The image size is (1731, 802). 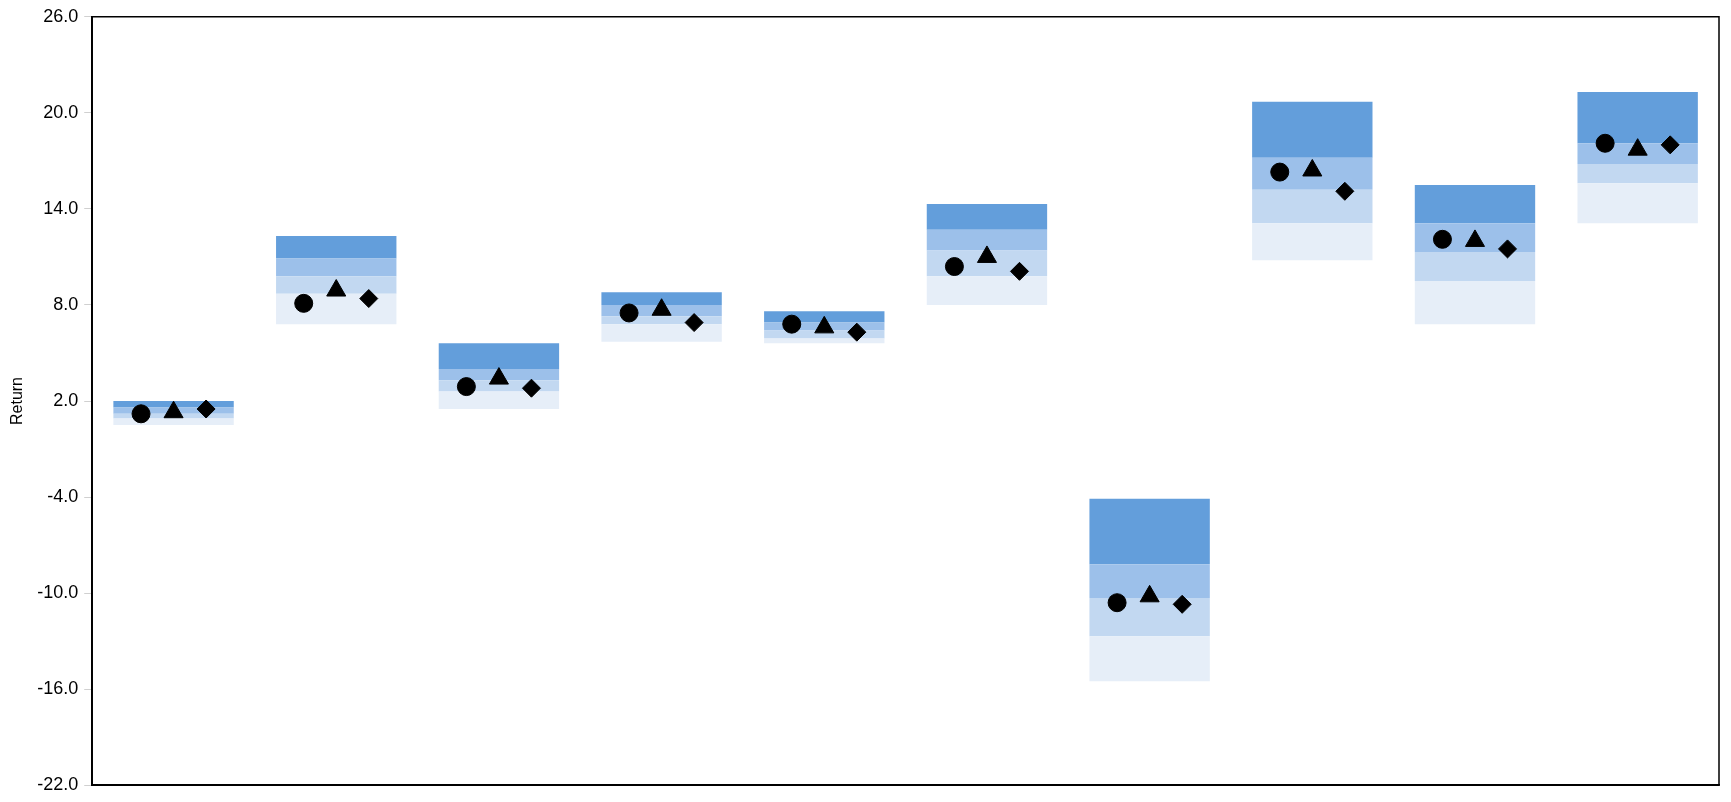 What do you see at coordinates (61, 207) in the screenshot?
I see `y-tick-label: 14.0` at bounding box center [61, 207].